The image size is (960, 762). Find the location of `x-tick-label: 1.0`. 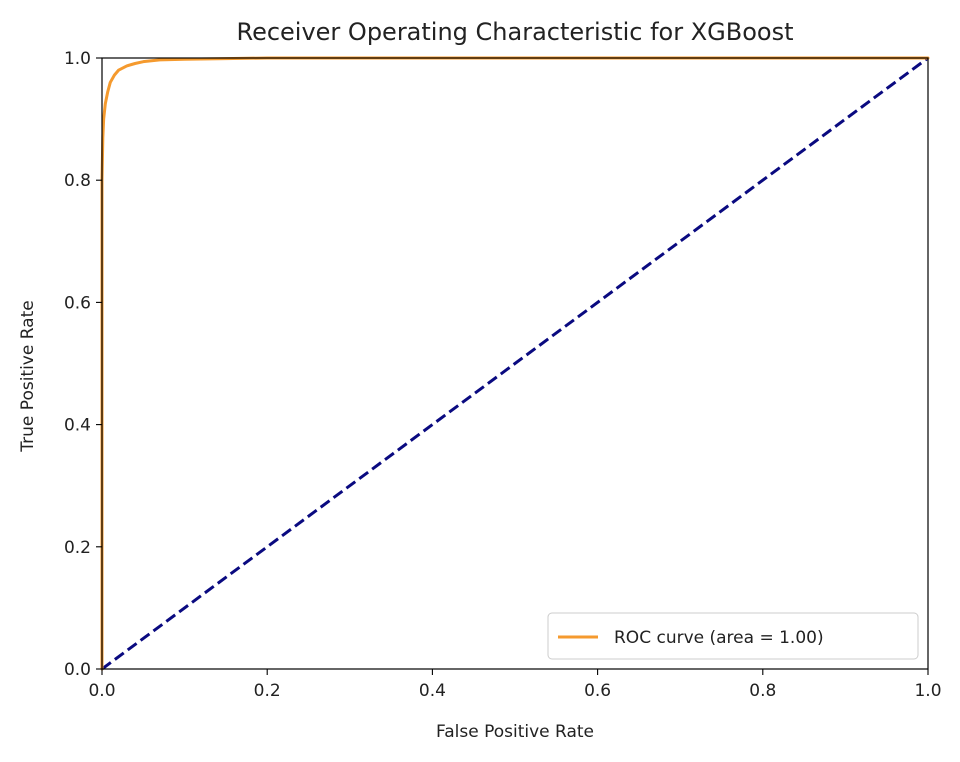

x-tick-label: 1.0 is located at coordinates (927, 691).